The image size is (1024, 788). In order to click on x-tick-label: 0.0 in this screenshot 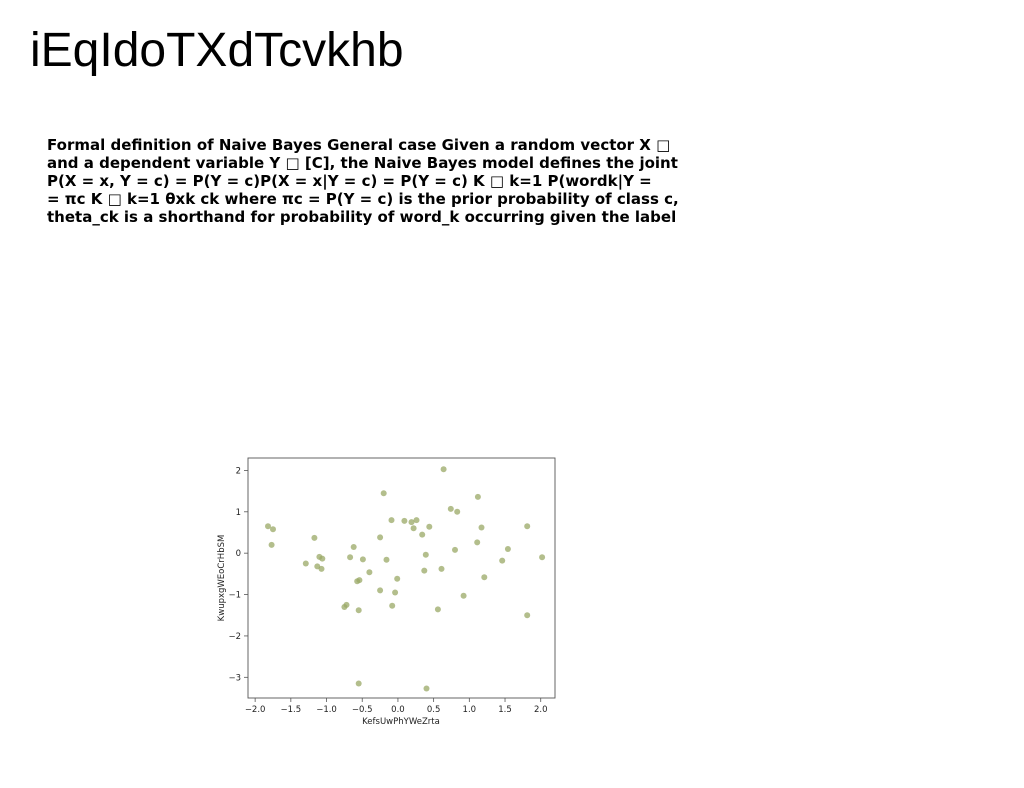, I will do `click(398, 710)`.